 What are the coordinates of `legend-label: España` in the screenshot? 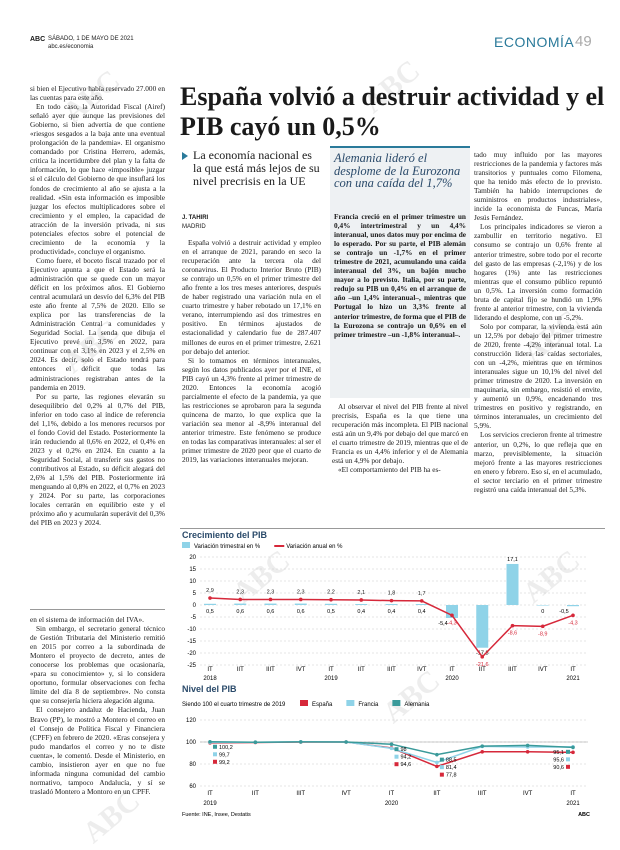 It's located at (322, 705).